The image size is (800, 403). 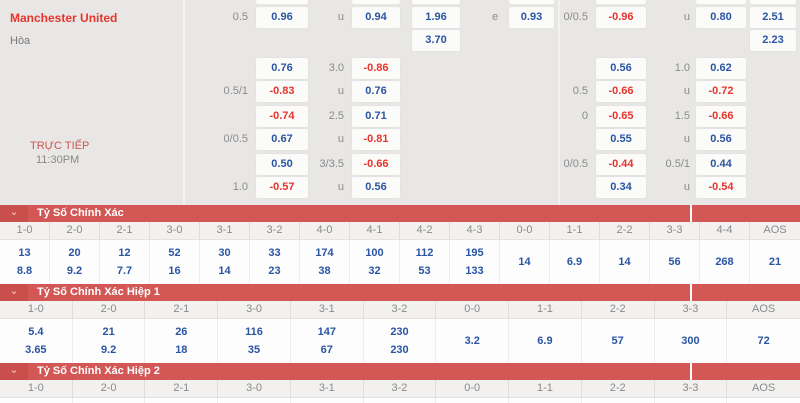 I want to click on score-odds-value: 13, so click(x=24, y=253).